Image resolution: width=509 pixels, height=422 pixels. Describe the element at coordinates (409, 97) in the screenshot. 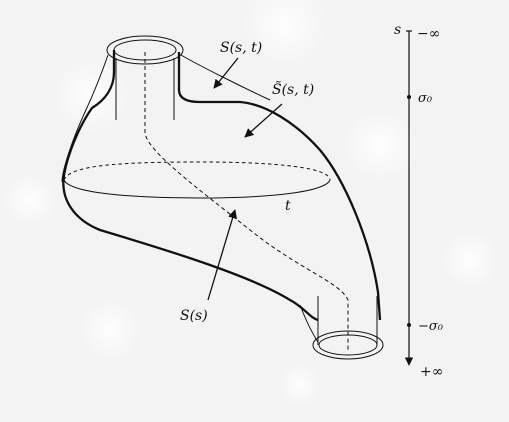

I see `tick-sigma0` at that location.